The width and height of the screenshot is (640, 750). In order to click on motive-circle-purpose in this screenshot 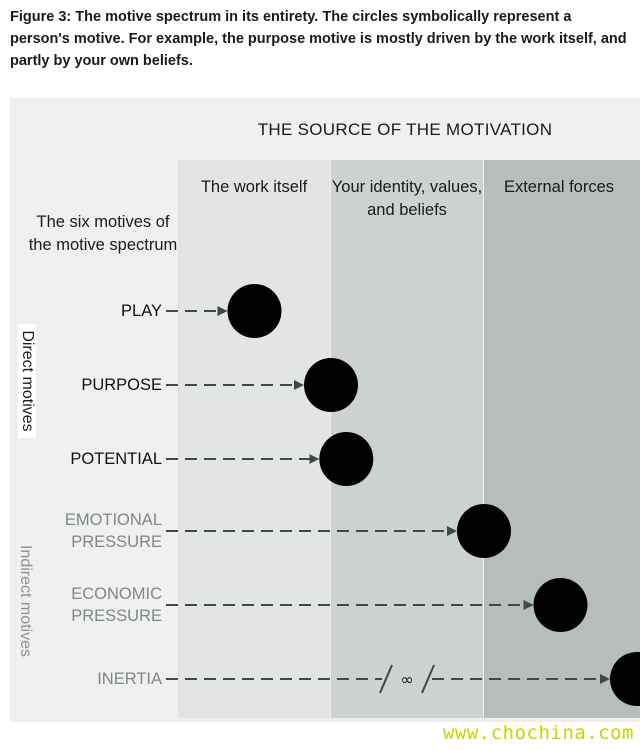, I will do `click(331, 385)`.